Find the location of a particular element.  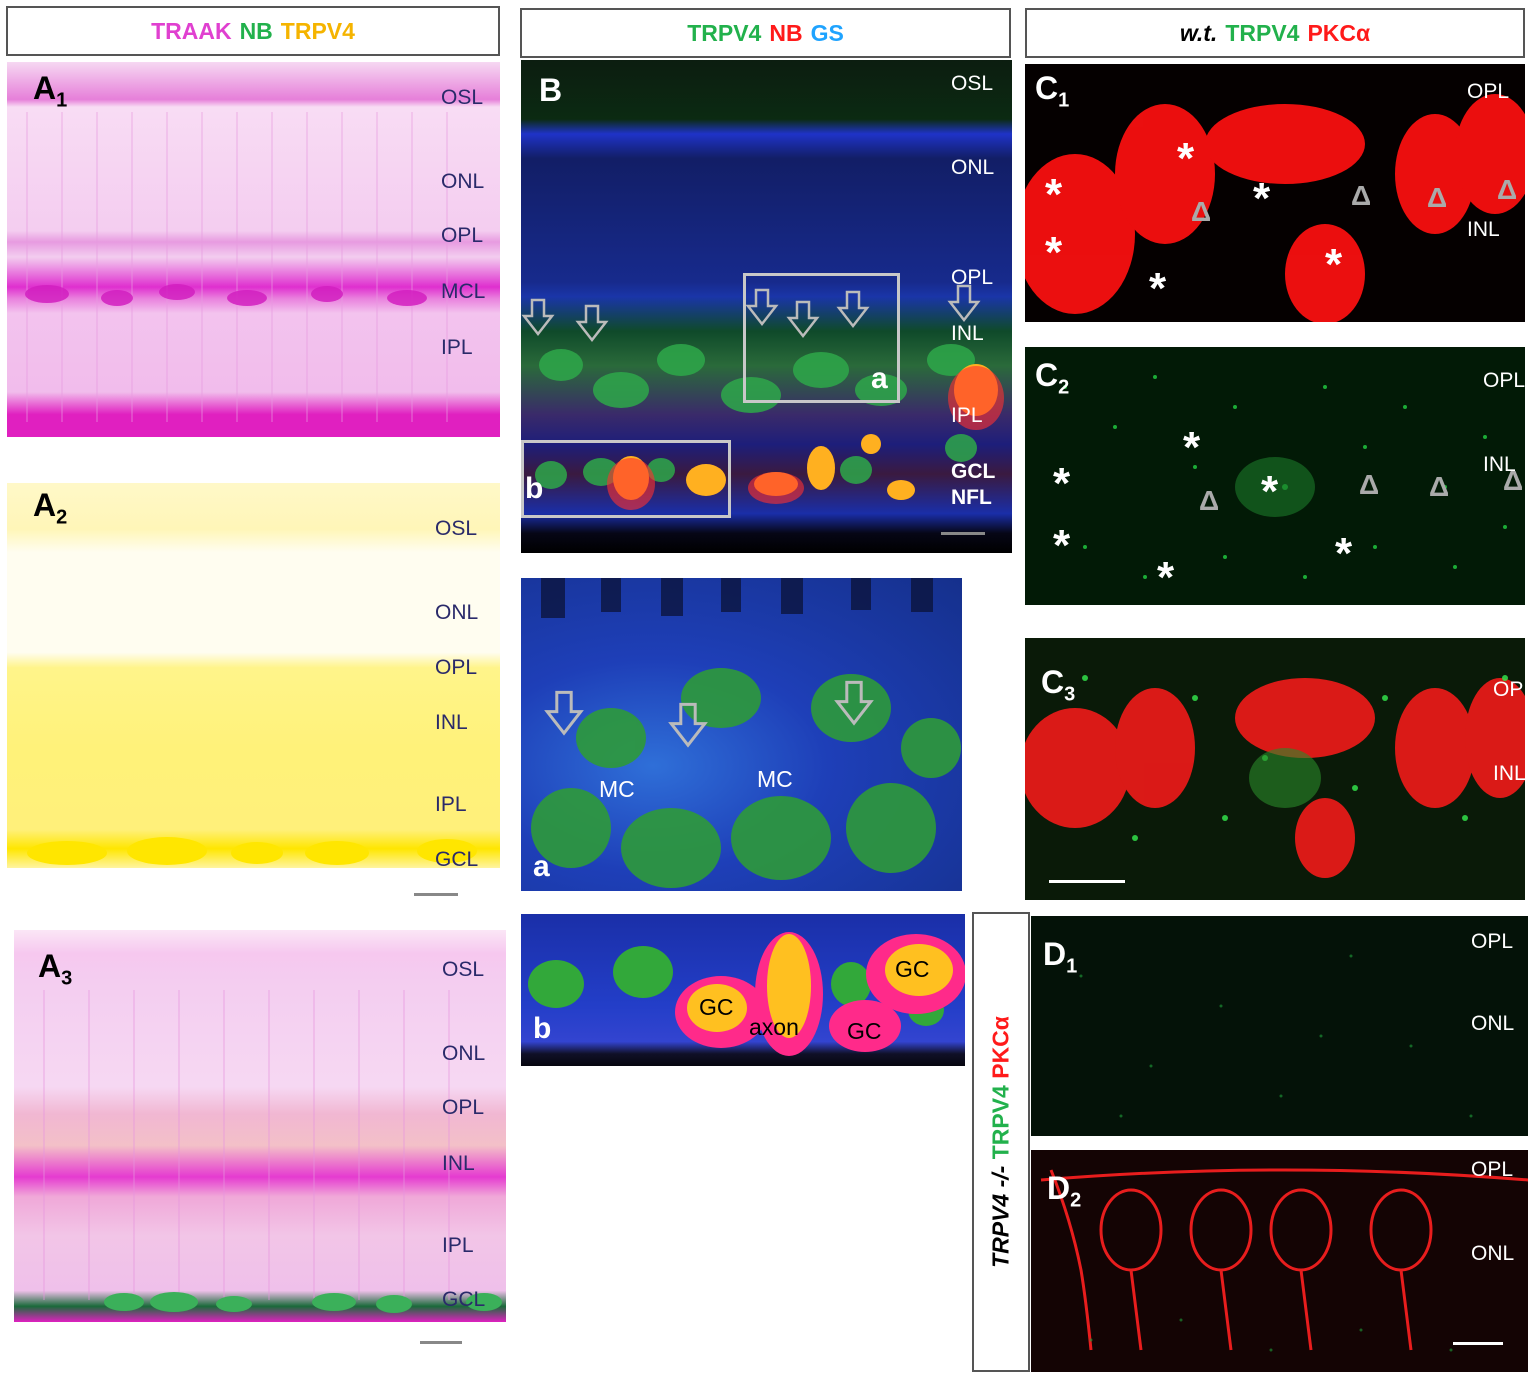

ba-panel-label: a is located at coordinates (541, 866).